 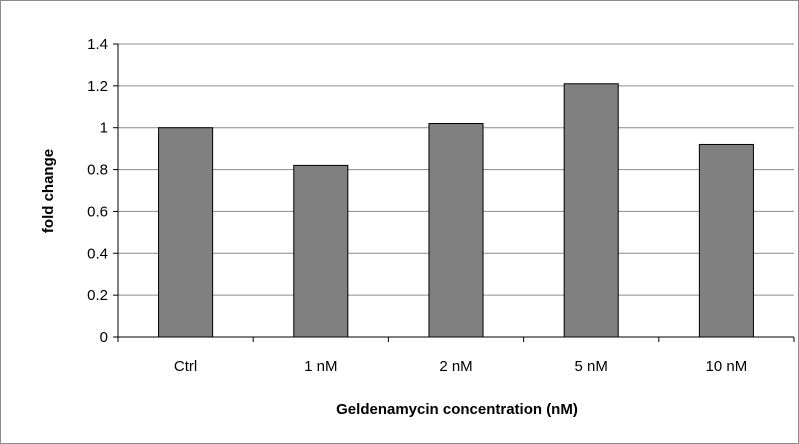 I want to click on x-axis-title: Geldenamycin concentration (nM), so click(x=457, y=409).